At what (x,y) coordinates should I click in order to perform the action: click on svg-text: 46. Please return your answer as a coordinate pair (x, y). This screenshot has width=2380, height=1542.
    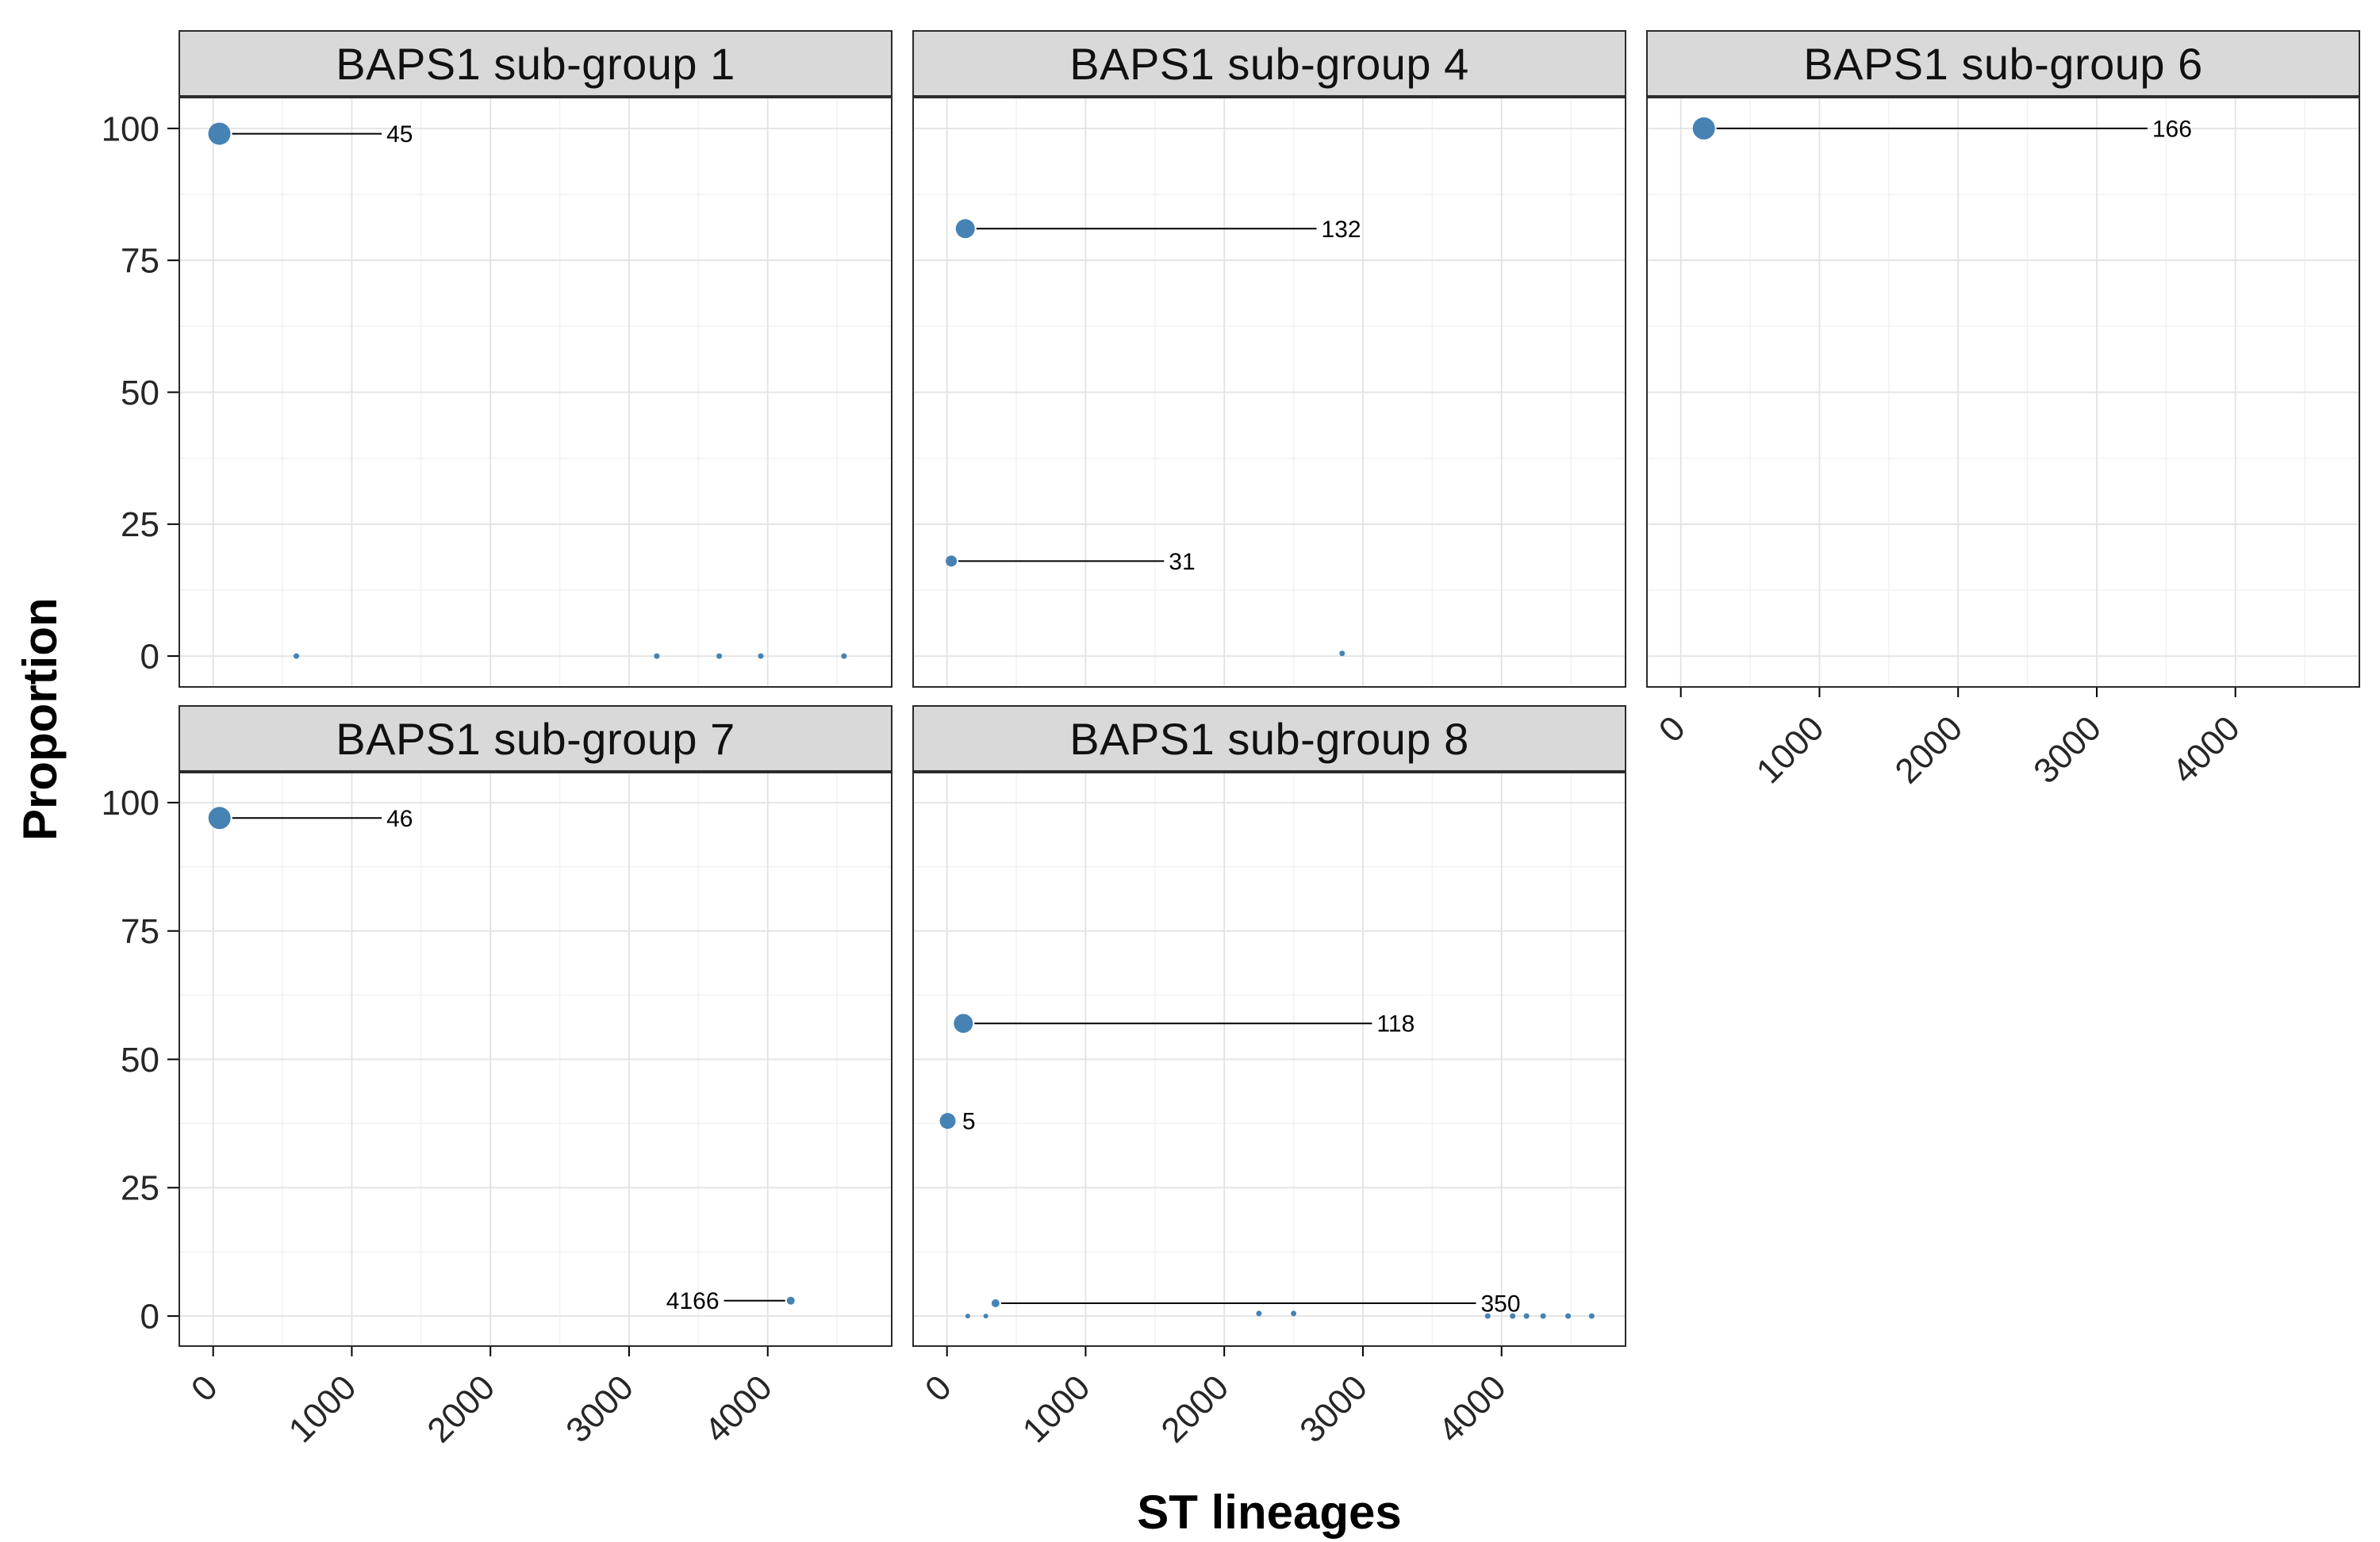
    Looking at the image, I should click on (399, 819).